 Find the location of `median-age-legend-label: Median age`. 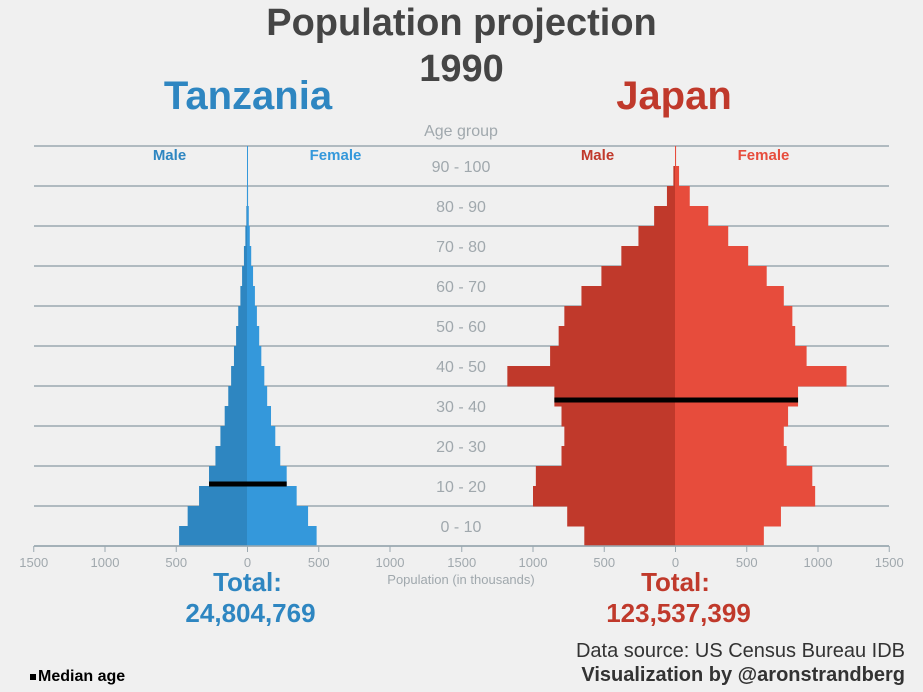

median-age-legend-label: Median age is located at coordinates (82, 676).